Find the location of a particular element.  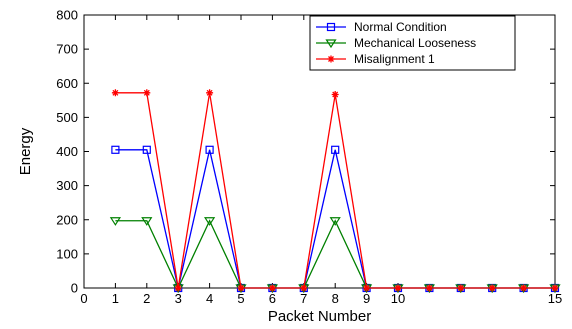

legend-label-normal-condition: Normal Condition is located at coordinates (400, 27).